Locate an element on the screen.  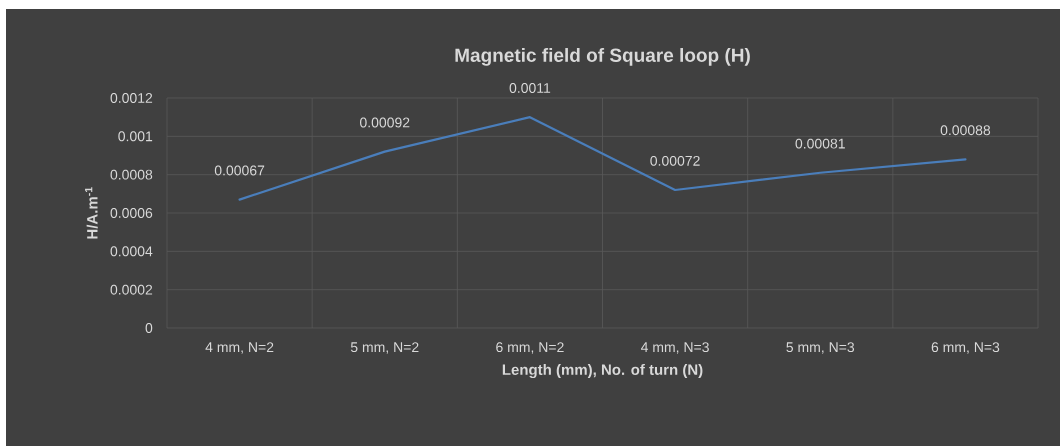
x-tick-label: 5 mm, N=2 is located at coordinates (384, 348).